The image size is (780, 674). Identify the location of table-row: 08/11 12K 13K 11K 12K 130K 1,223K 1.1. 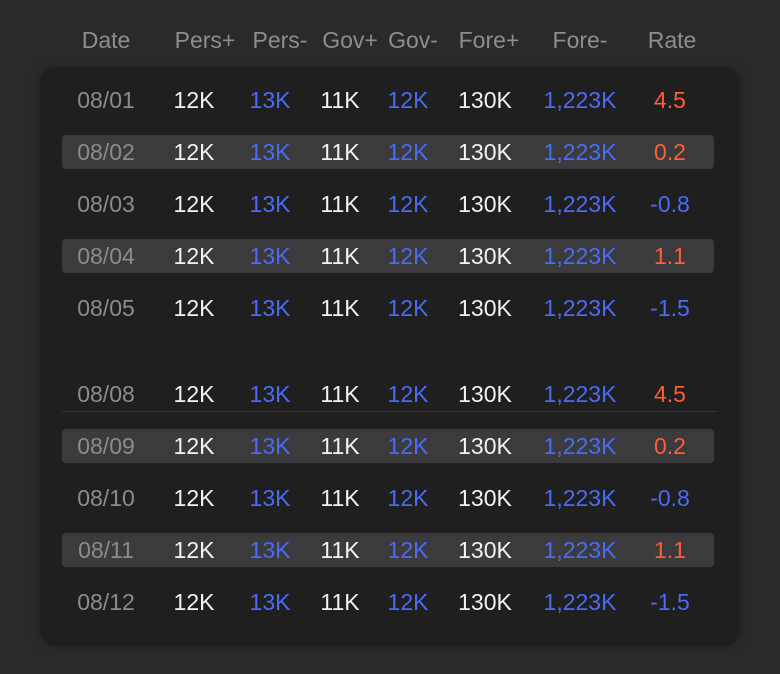
(390, 550).